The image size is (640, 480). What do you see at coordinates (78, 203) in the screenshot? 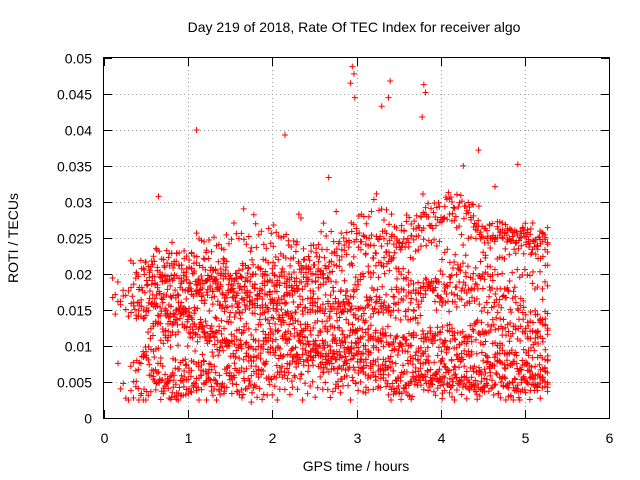
I see `y-tick-label: 0.03` at bounding box center [78, 203].